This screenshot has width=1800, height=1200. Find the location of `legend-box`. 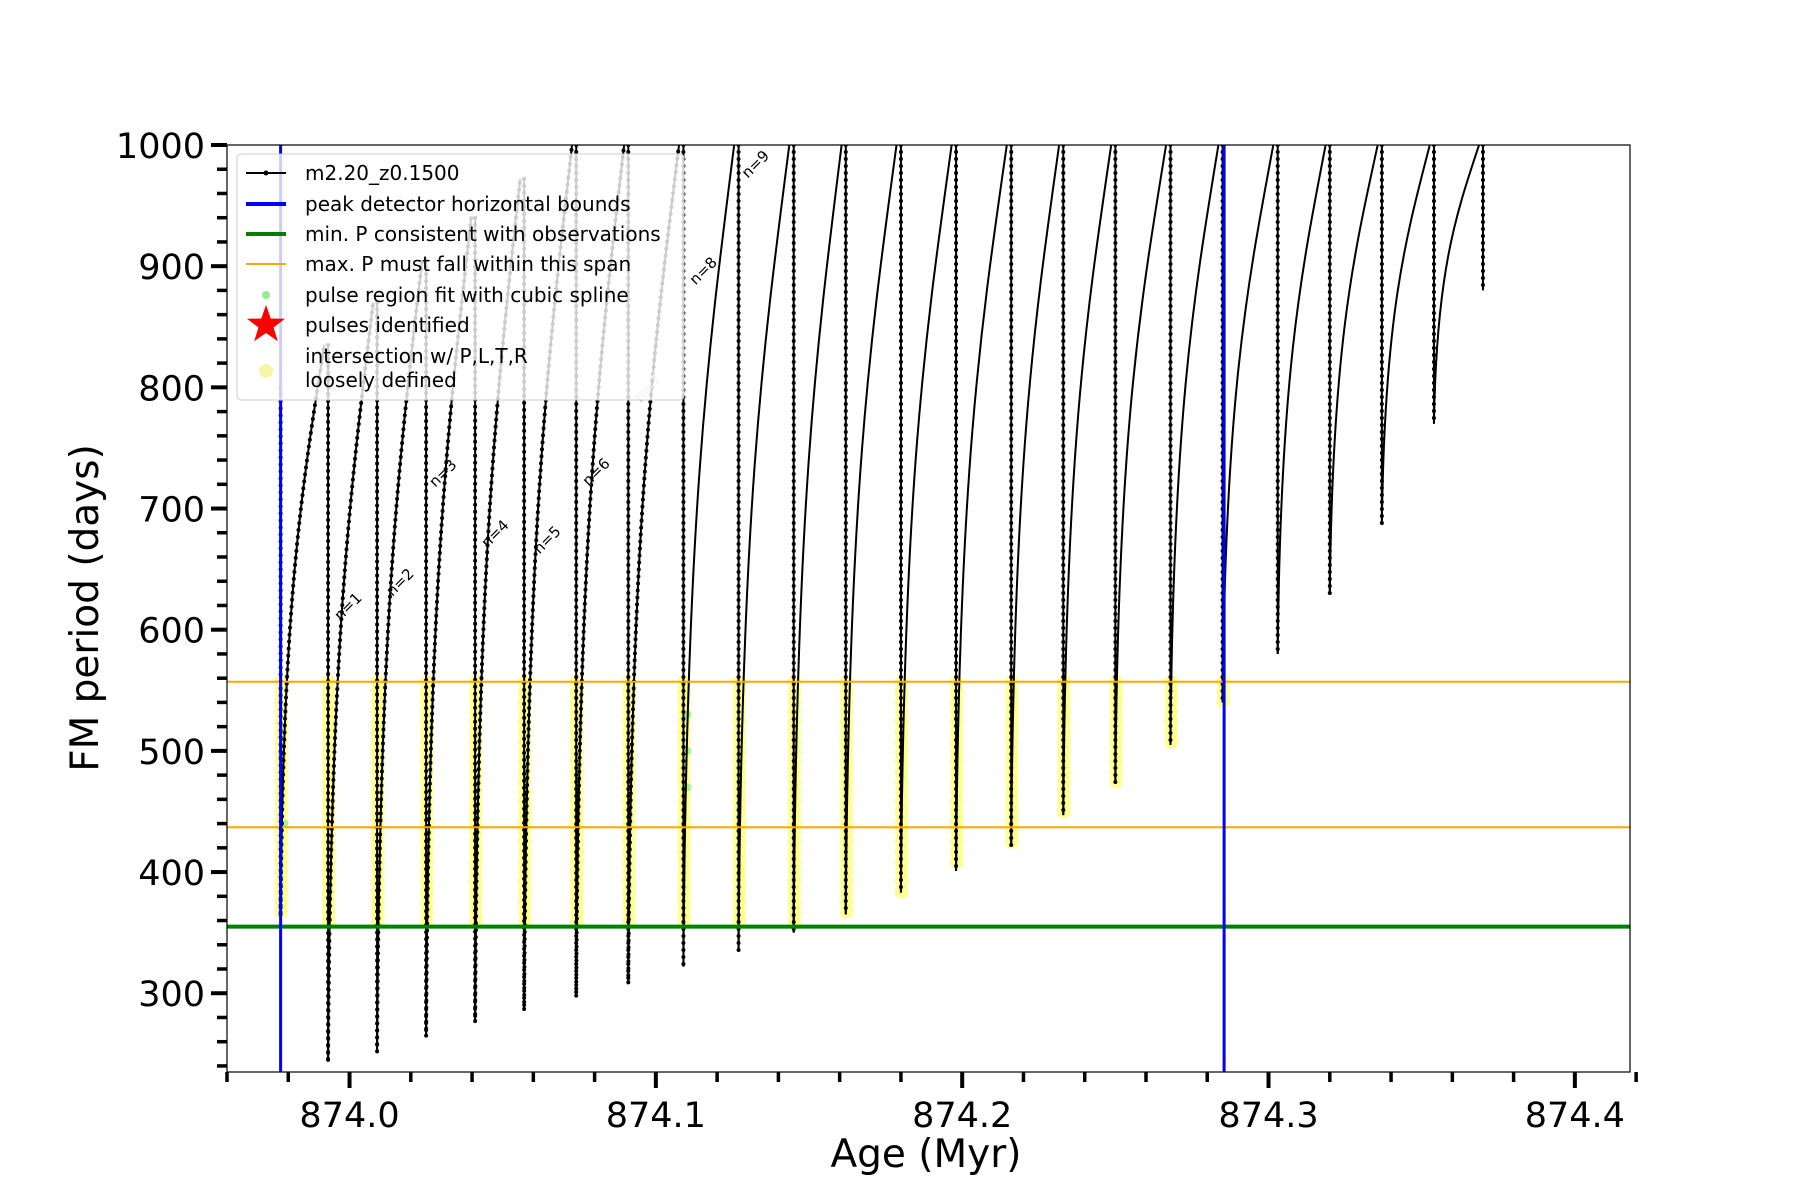

legend-box is located at coordinates (460, 277).